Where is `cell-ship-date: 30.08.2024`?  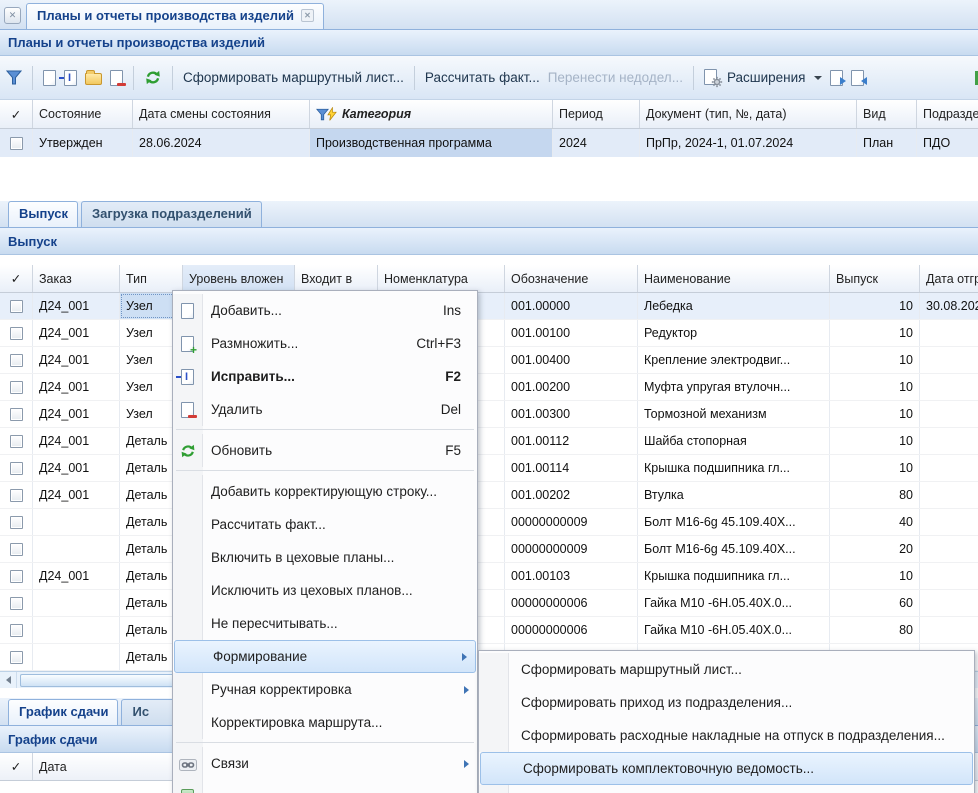
cell-ship-date: 30.08.2024 is located at coordinates (949, 306).